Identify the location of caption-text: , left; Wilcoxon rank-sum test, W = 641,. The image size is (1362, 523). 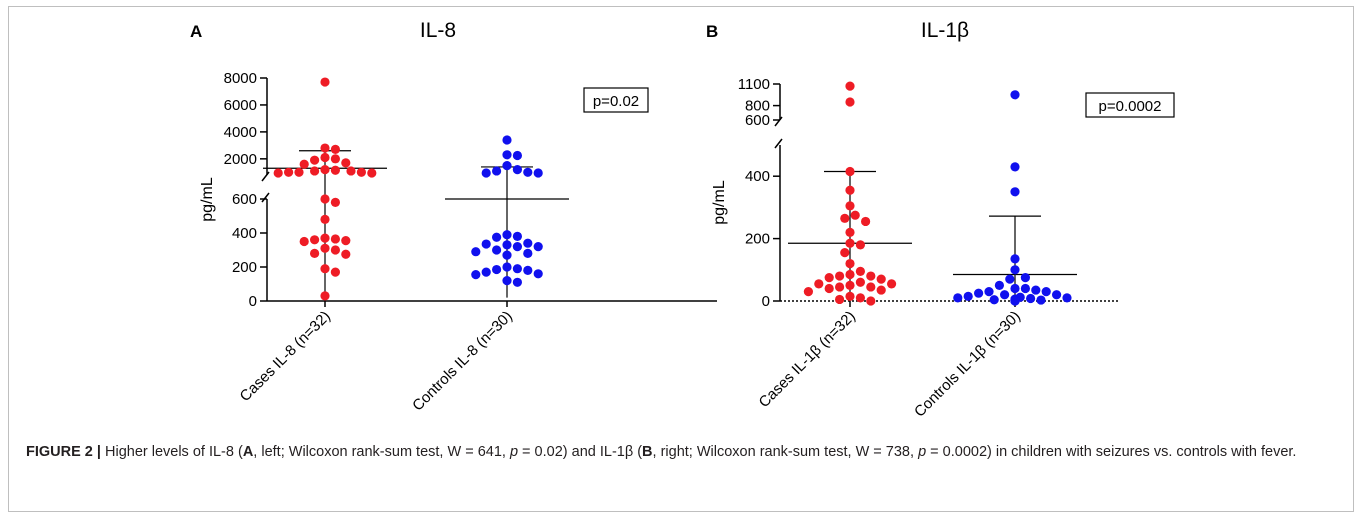
(381, 452).